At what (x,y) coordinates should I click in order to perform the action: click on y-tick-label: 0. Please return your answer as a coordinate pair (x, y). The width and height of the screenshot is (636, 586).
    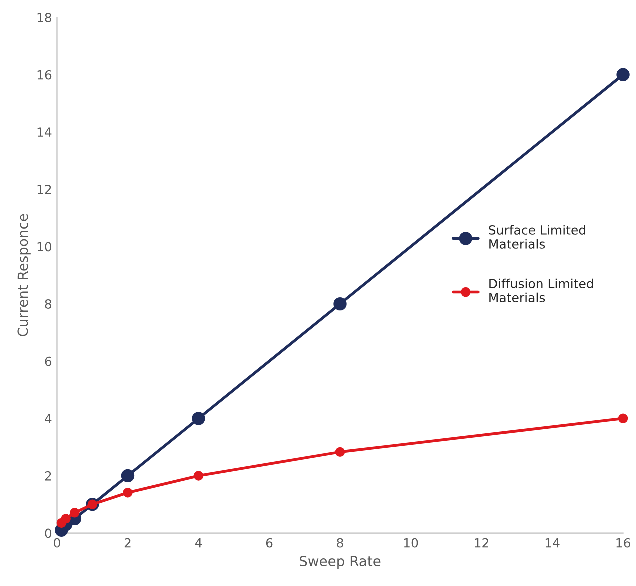
    Looking at the image, I should click on (48, 533).